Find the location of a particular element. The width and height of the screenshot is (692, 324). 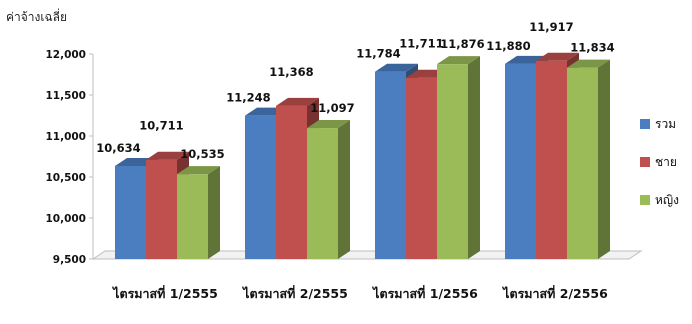

data-label-2-1: 10,711 is located at coordinates (161, 126).